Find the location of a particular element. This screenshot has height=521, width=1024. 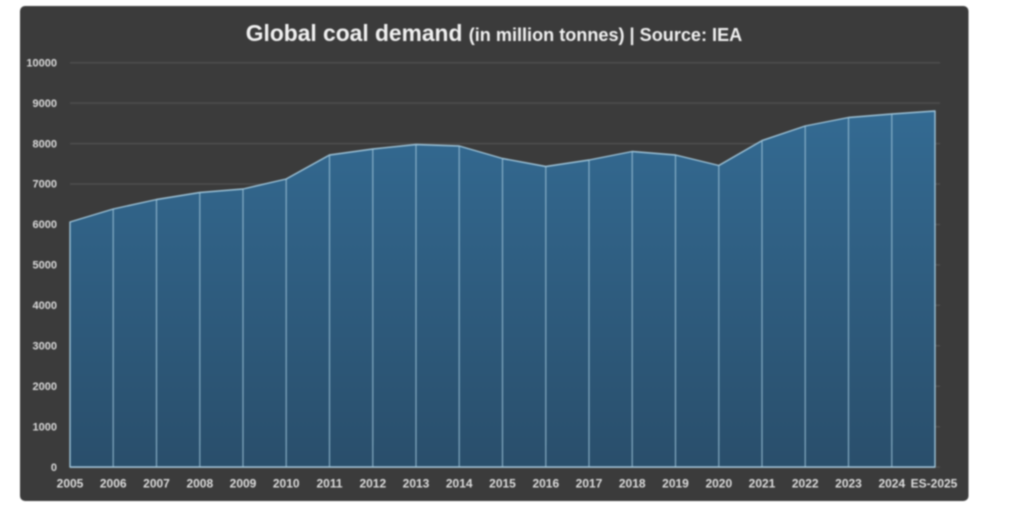

svg-text: 2014 is located at coordinates (459, 484).